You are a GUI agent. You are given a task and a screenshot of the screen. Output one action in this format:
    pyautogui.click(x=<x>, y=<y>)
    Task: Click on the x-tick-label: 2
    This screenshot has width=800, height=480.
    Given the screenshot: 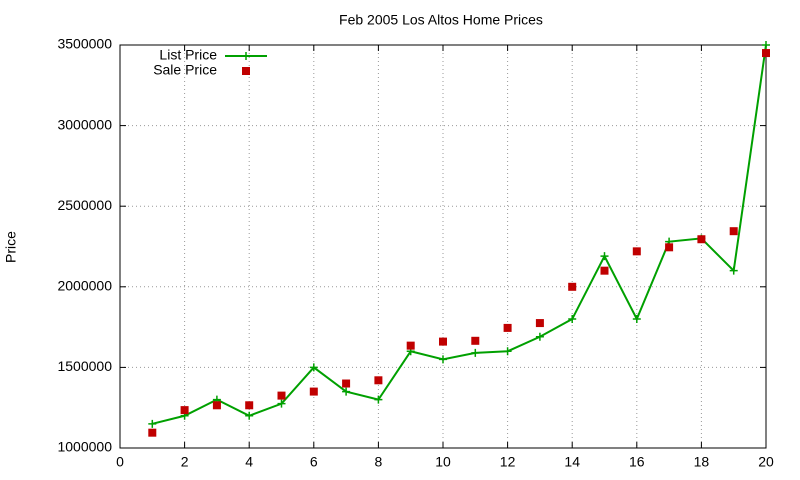 What is the action you would take?
    pyautogui.click(x=185, y=462)
    